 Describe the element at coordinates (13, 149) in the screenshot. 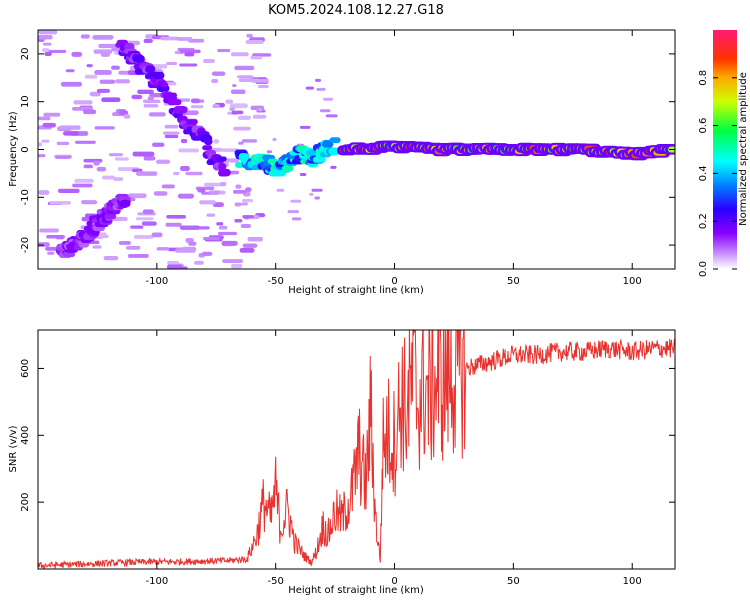

I see `spectrogram-y-axis-label: Frequency (Hz)` at that location.